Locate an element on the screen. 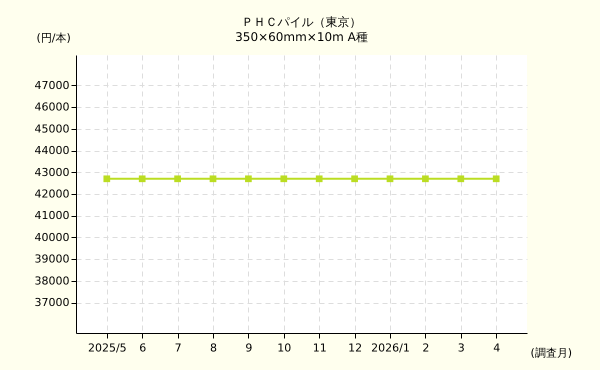 Image resolution: width=600 pixels, height=370 pixels. y-tick-label: 38000 is located at coordinates (52, 281).